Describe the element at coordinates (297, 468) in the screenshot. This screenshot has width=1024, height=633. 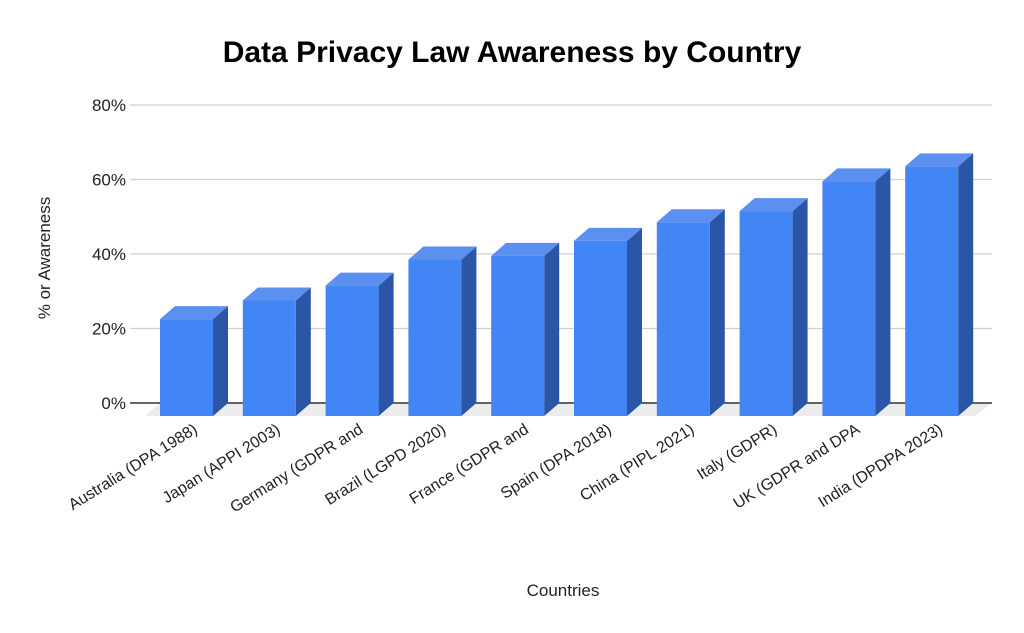
I see `x-tick-label: Germany (GDPR and` at that location.